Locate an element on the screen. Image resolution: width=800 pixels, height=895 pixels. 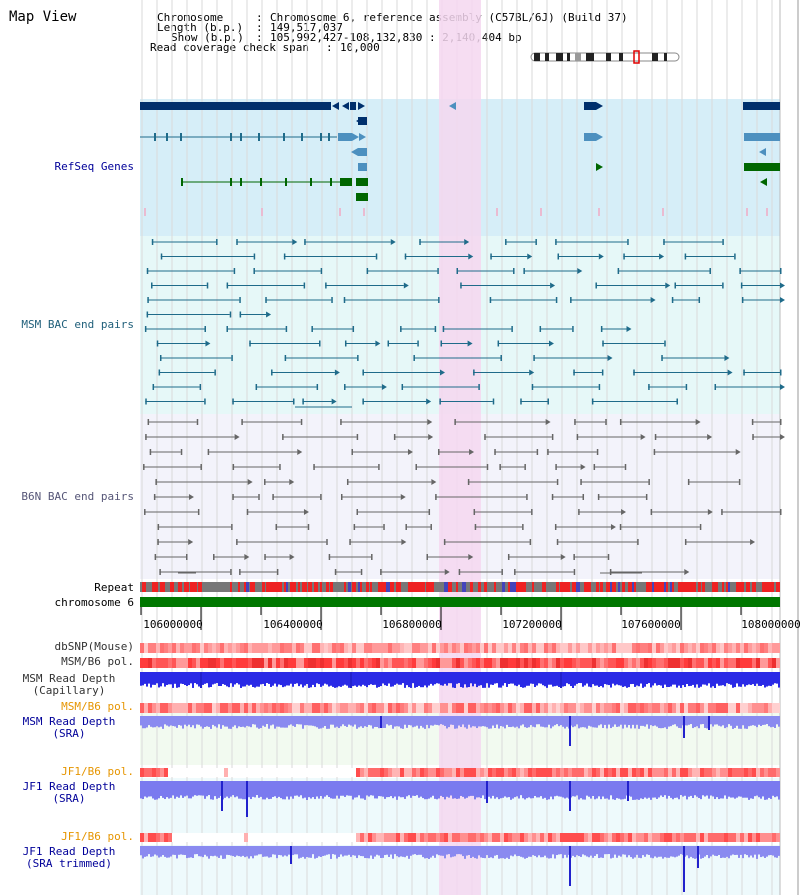
jf1-pol-track-label: JF1/B6 pol. is located at coordinates (97, 771).